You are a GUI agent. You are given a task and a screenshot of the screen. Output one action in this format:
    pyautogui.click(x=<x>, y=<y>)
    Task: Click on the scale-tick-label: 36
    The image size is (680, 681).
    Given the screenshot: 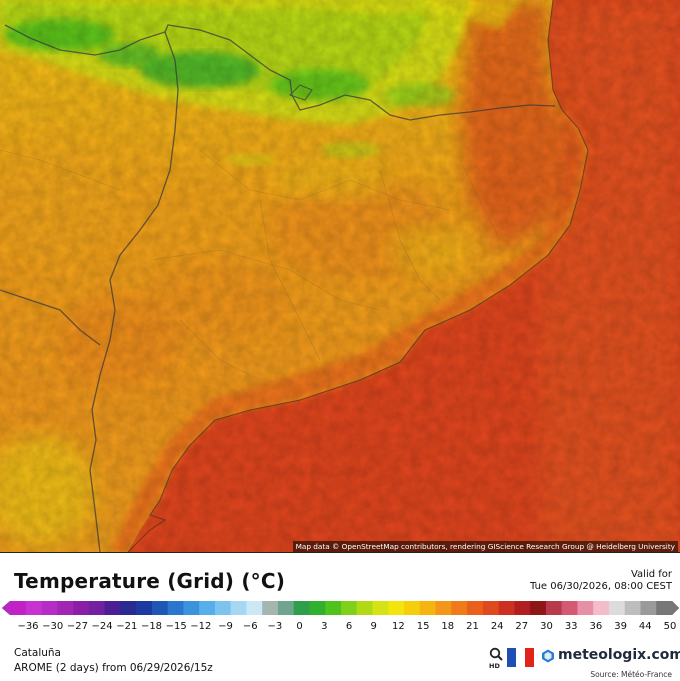 What is the action you would take?
    pyautogui.click(x=596, y=626)
    